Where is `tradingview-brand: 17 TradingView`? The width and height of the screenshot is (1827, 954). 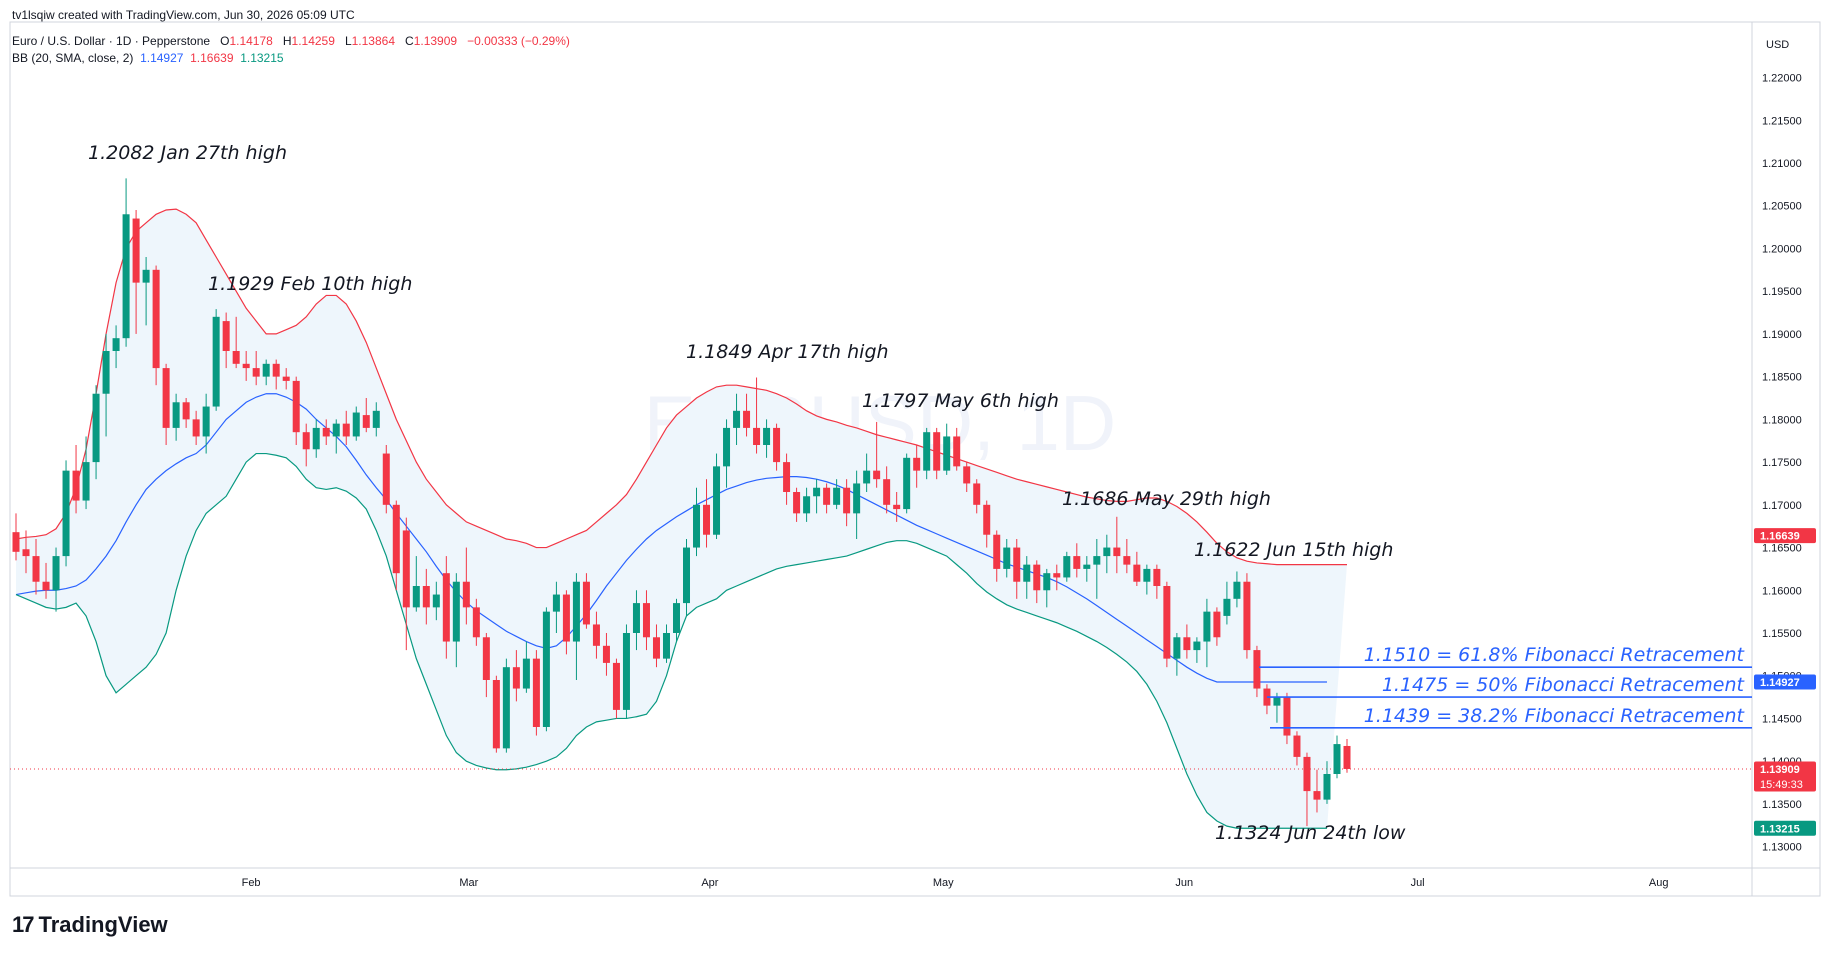
tradingview-brand: 17 TradingView is located at coordinates (90, 925).